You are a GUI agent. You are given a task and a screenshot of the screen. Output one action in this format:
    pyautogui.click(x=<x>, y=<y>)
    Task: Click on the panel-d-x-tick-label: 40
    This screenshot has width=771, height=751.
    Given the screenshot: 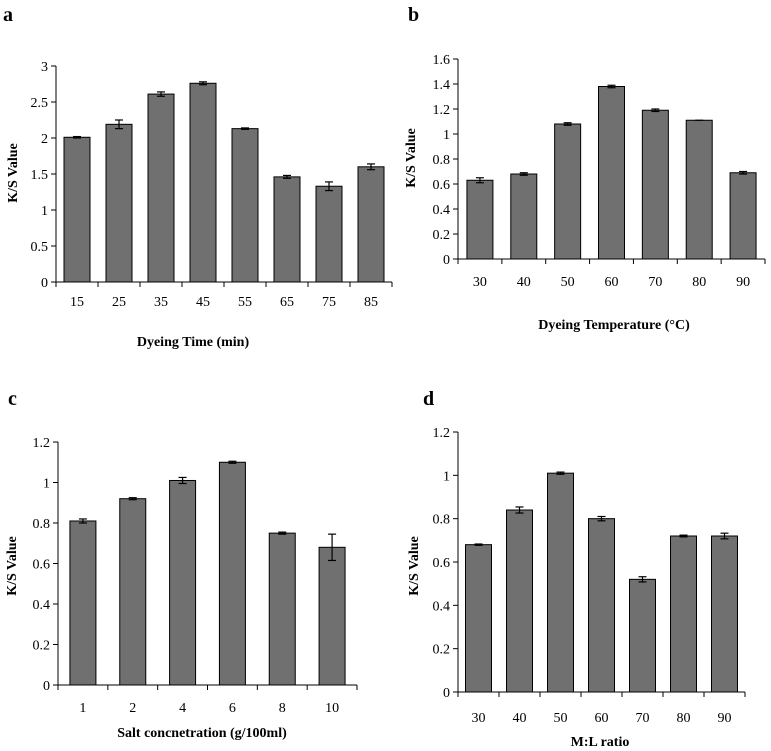 What is the action you would take?
    pyautogui.click(x=520, y=718)
    